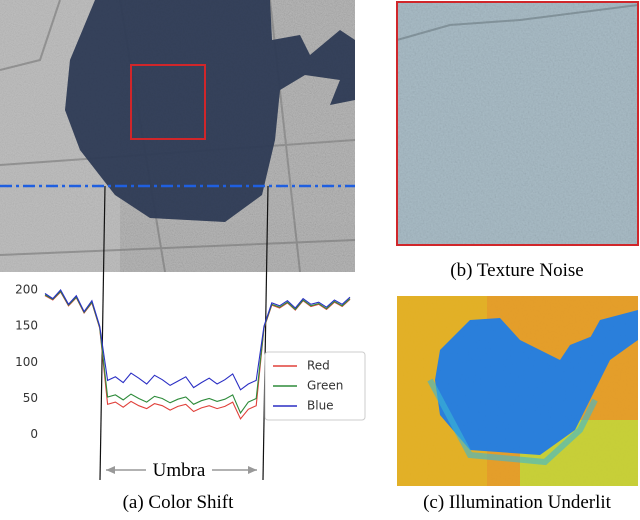  I want to click on caption: (b) Texture Noise, so click(516, 270).